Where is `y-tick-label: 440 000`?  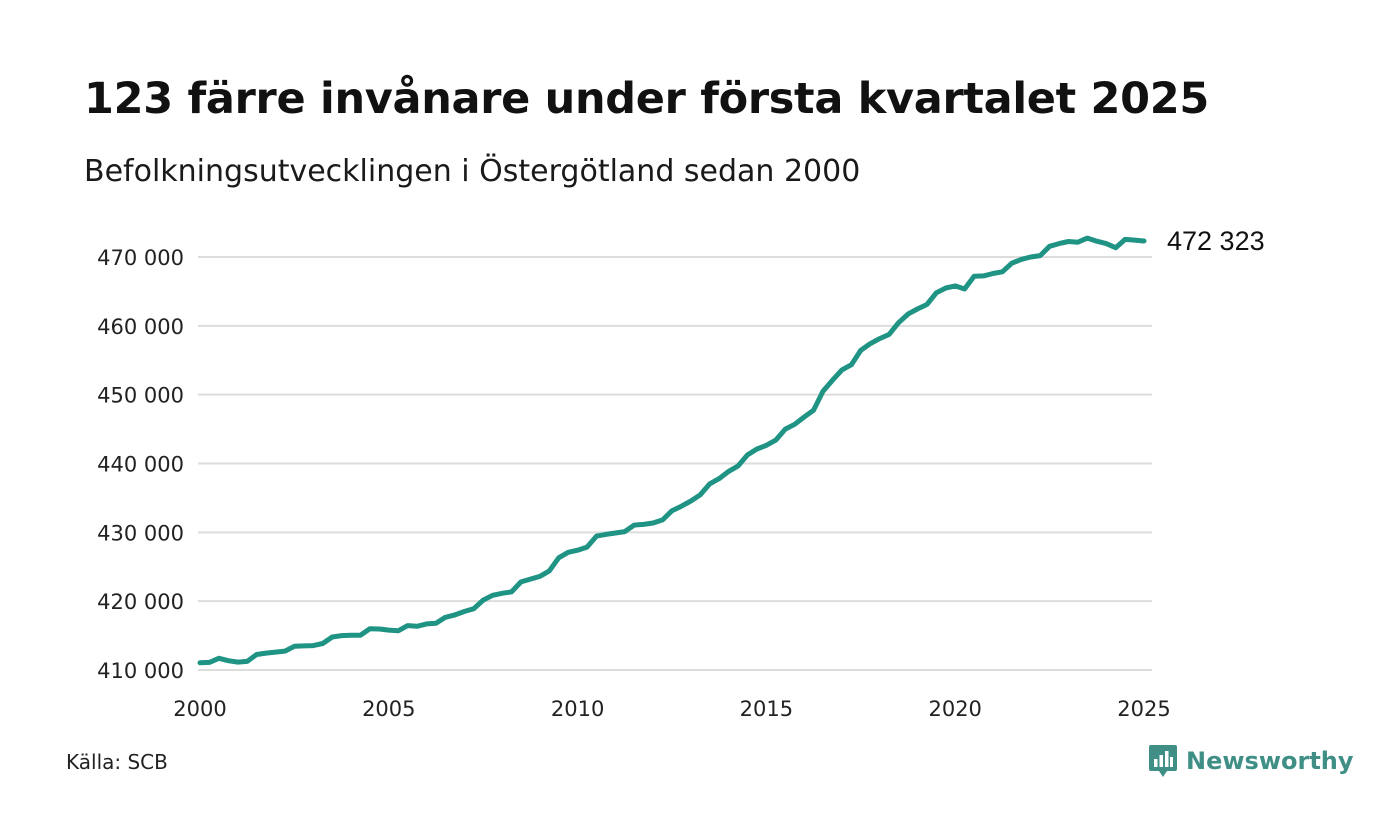
y-tick-label: 440 000 is located at coordinates (140, 465).